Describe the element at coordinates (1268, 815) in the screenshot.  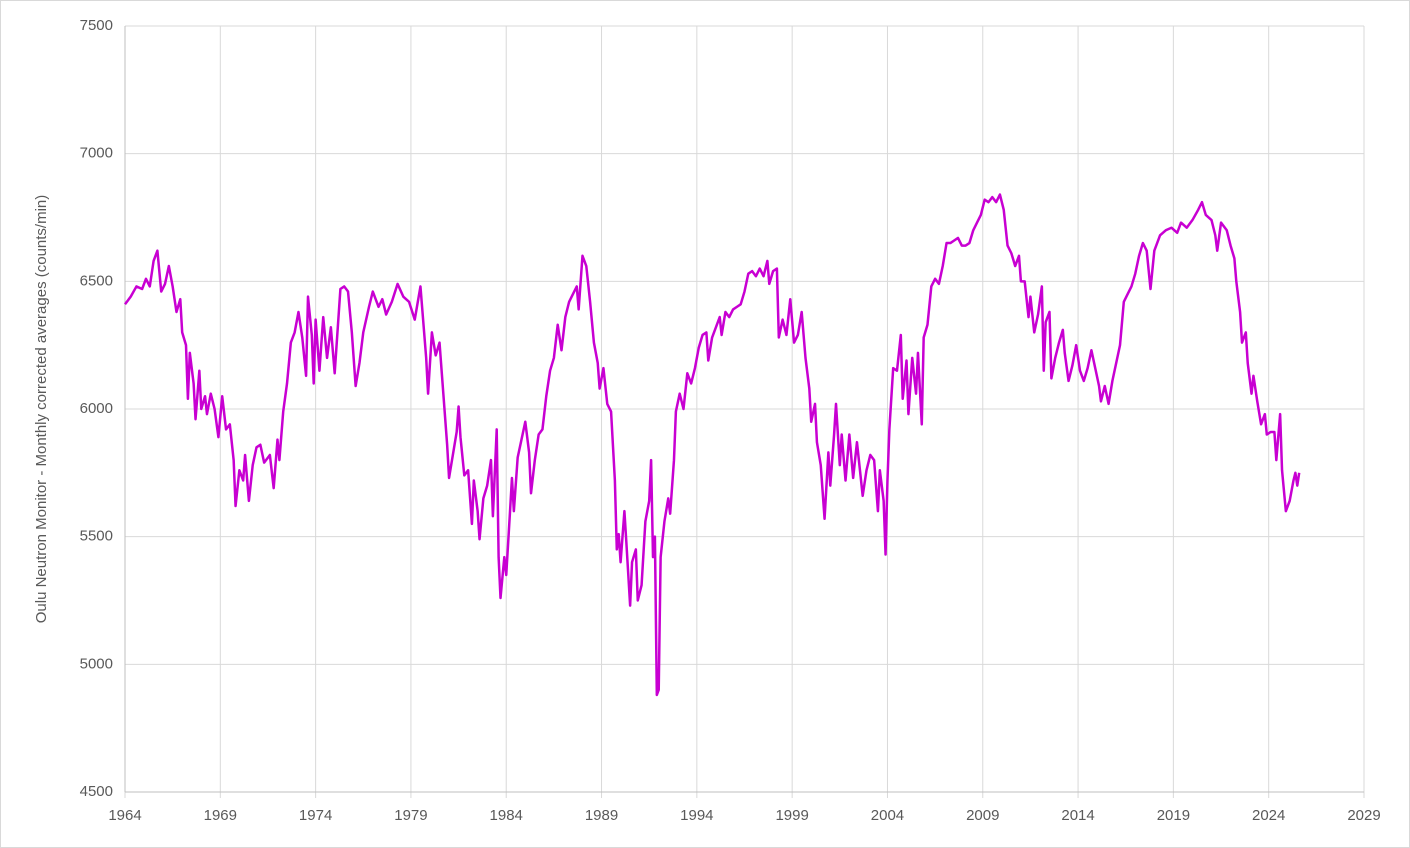
I see `x-tick-label: 2024` at that location.